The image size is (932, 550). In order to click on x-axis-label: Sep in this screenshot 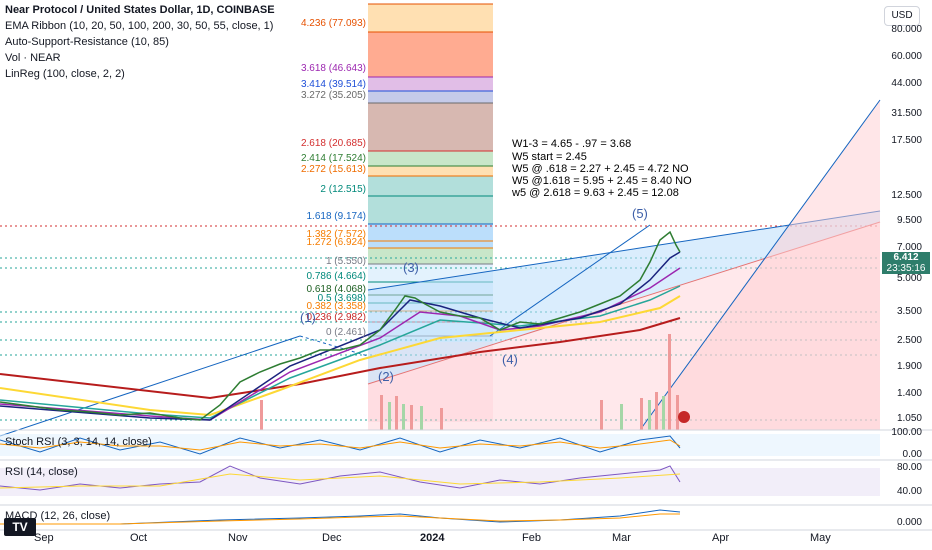, I will do `click(44, 538)`.